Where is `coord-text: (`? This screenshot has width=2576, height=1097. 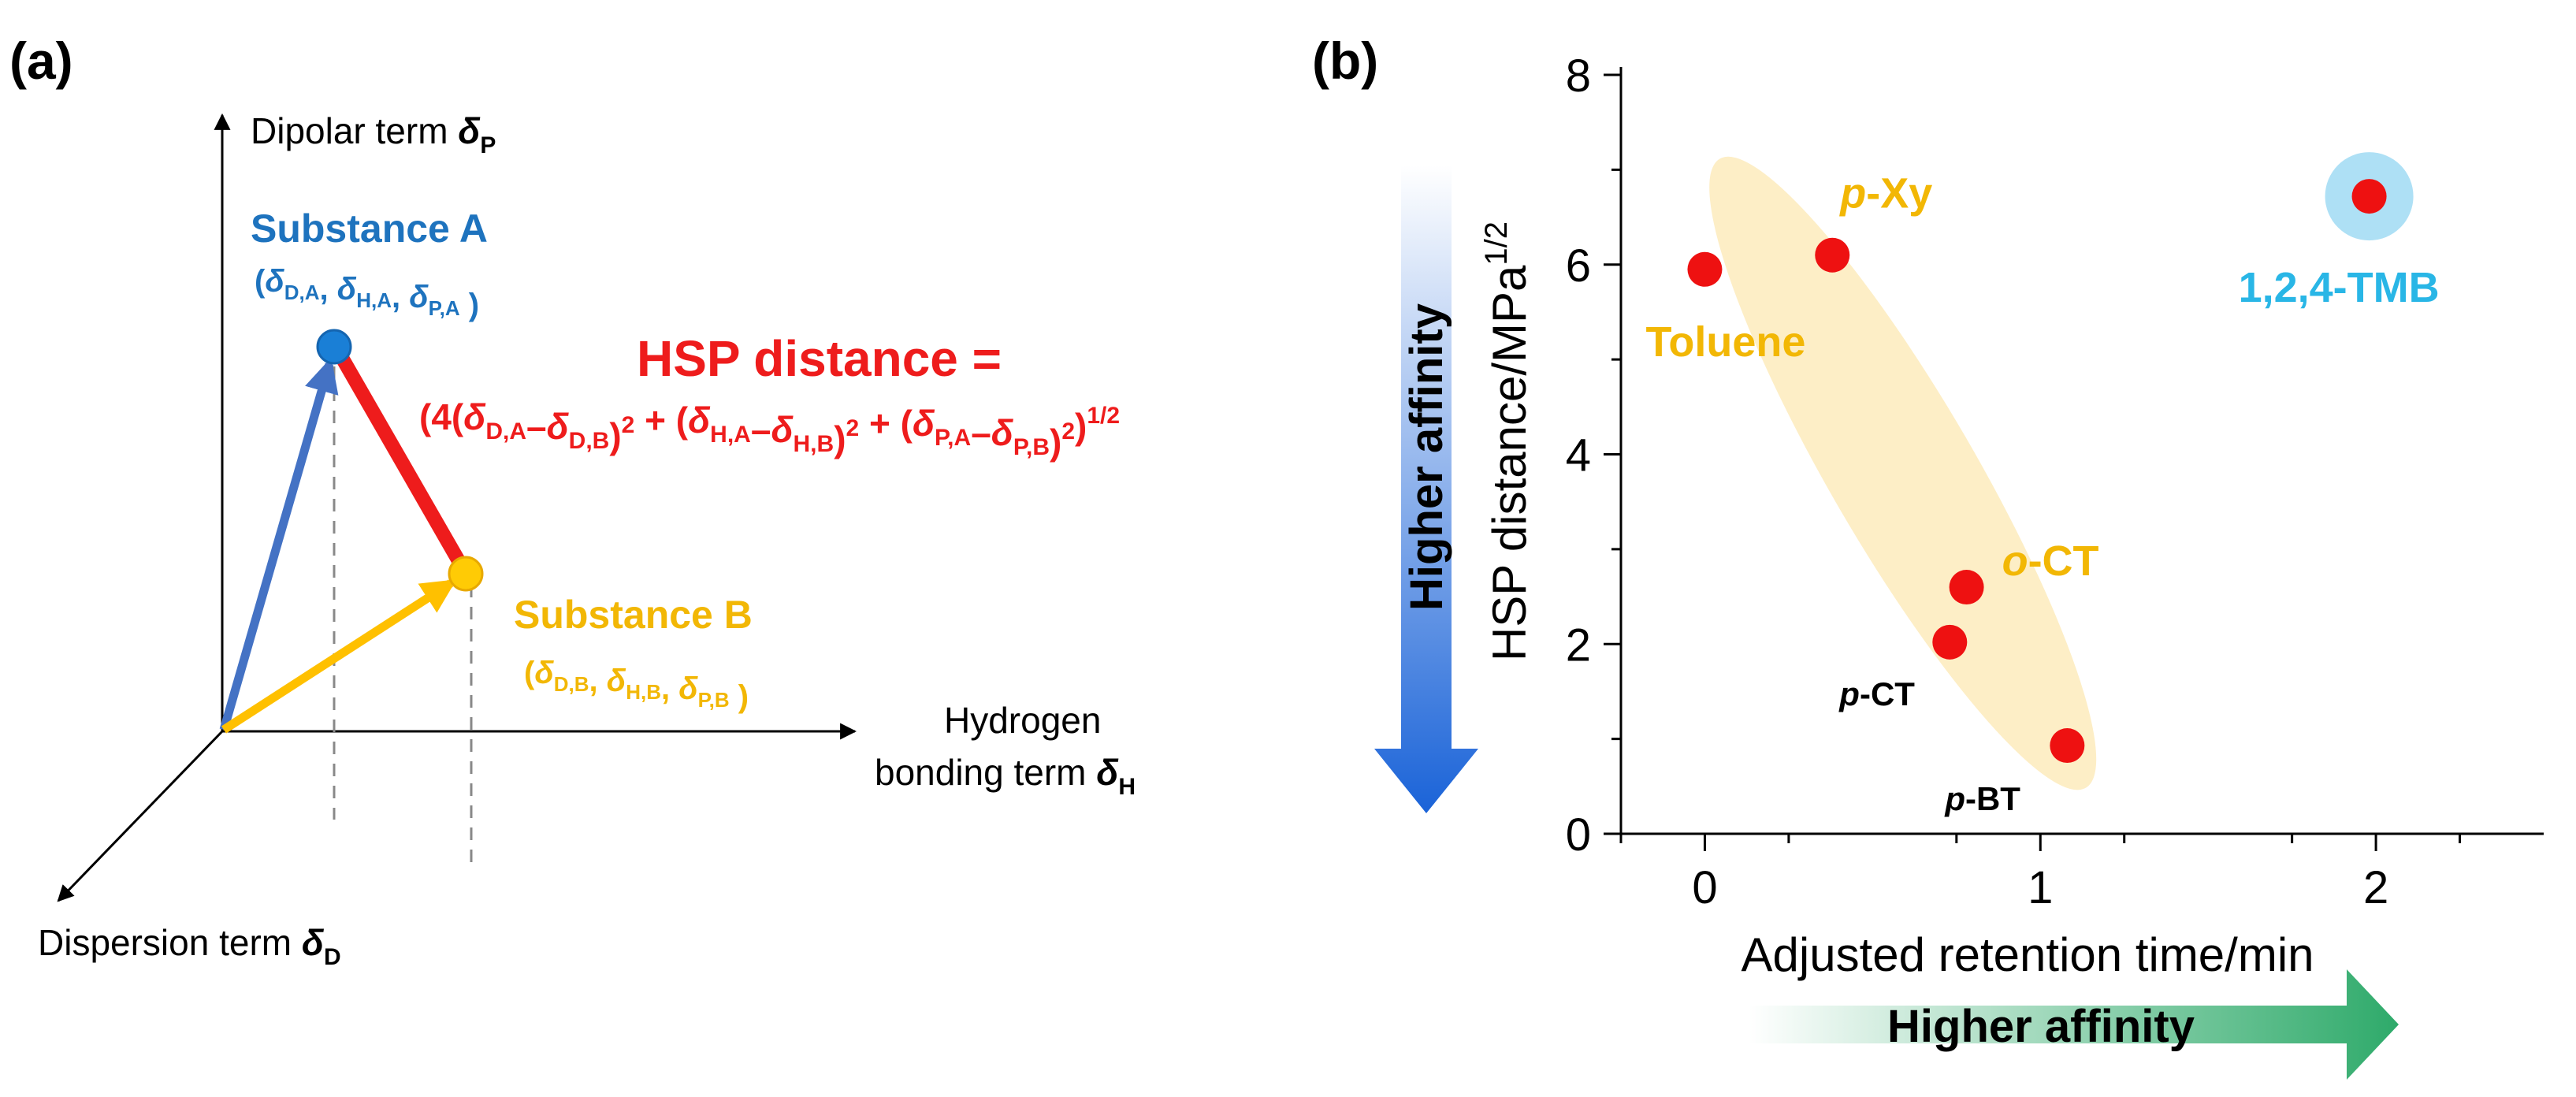
coord-text: ( is located at coordinates (260, 281).